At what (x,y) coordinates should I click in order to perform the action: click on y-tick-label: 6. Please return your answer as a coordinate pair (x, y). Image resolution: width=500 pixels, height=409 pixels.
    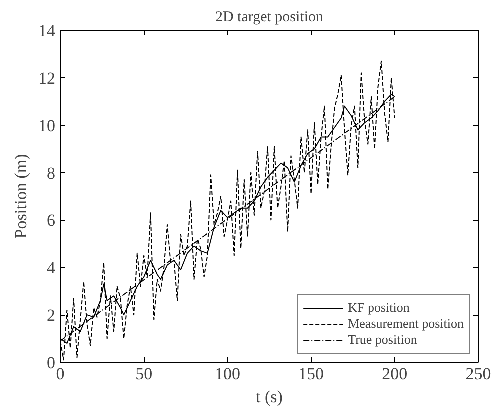
    Looking at the image, I should click on (51, 220).